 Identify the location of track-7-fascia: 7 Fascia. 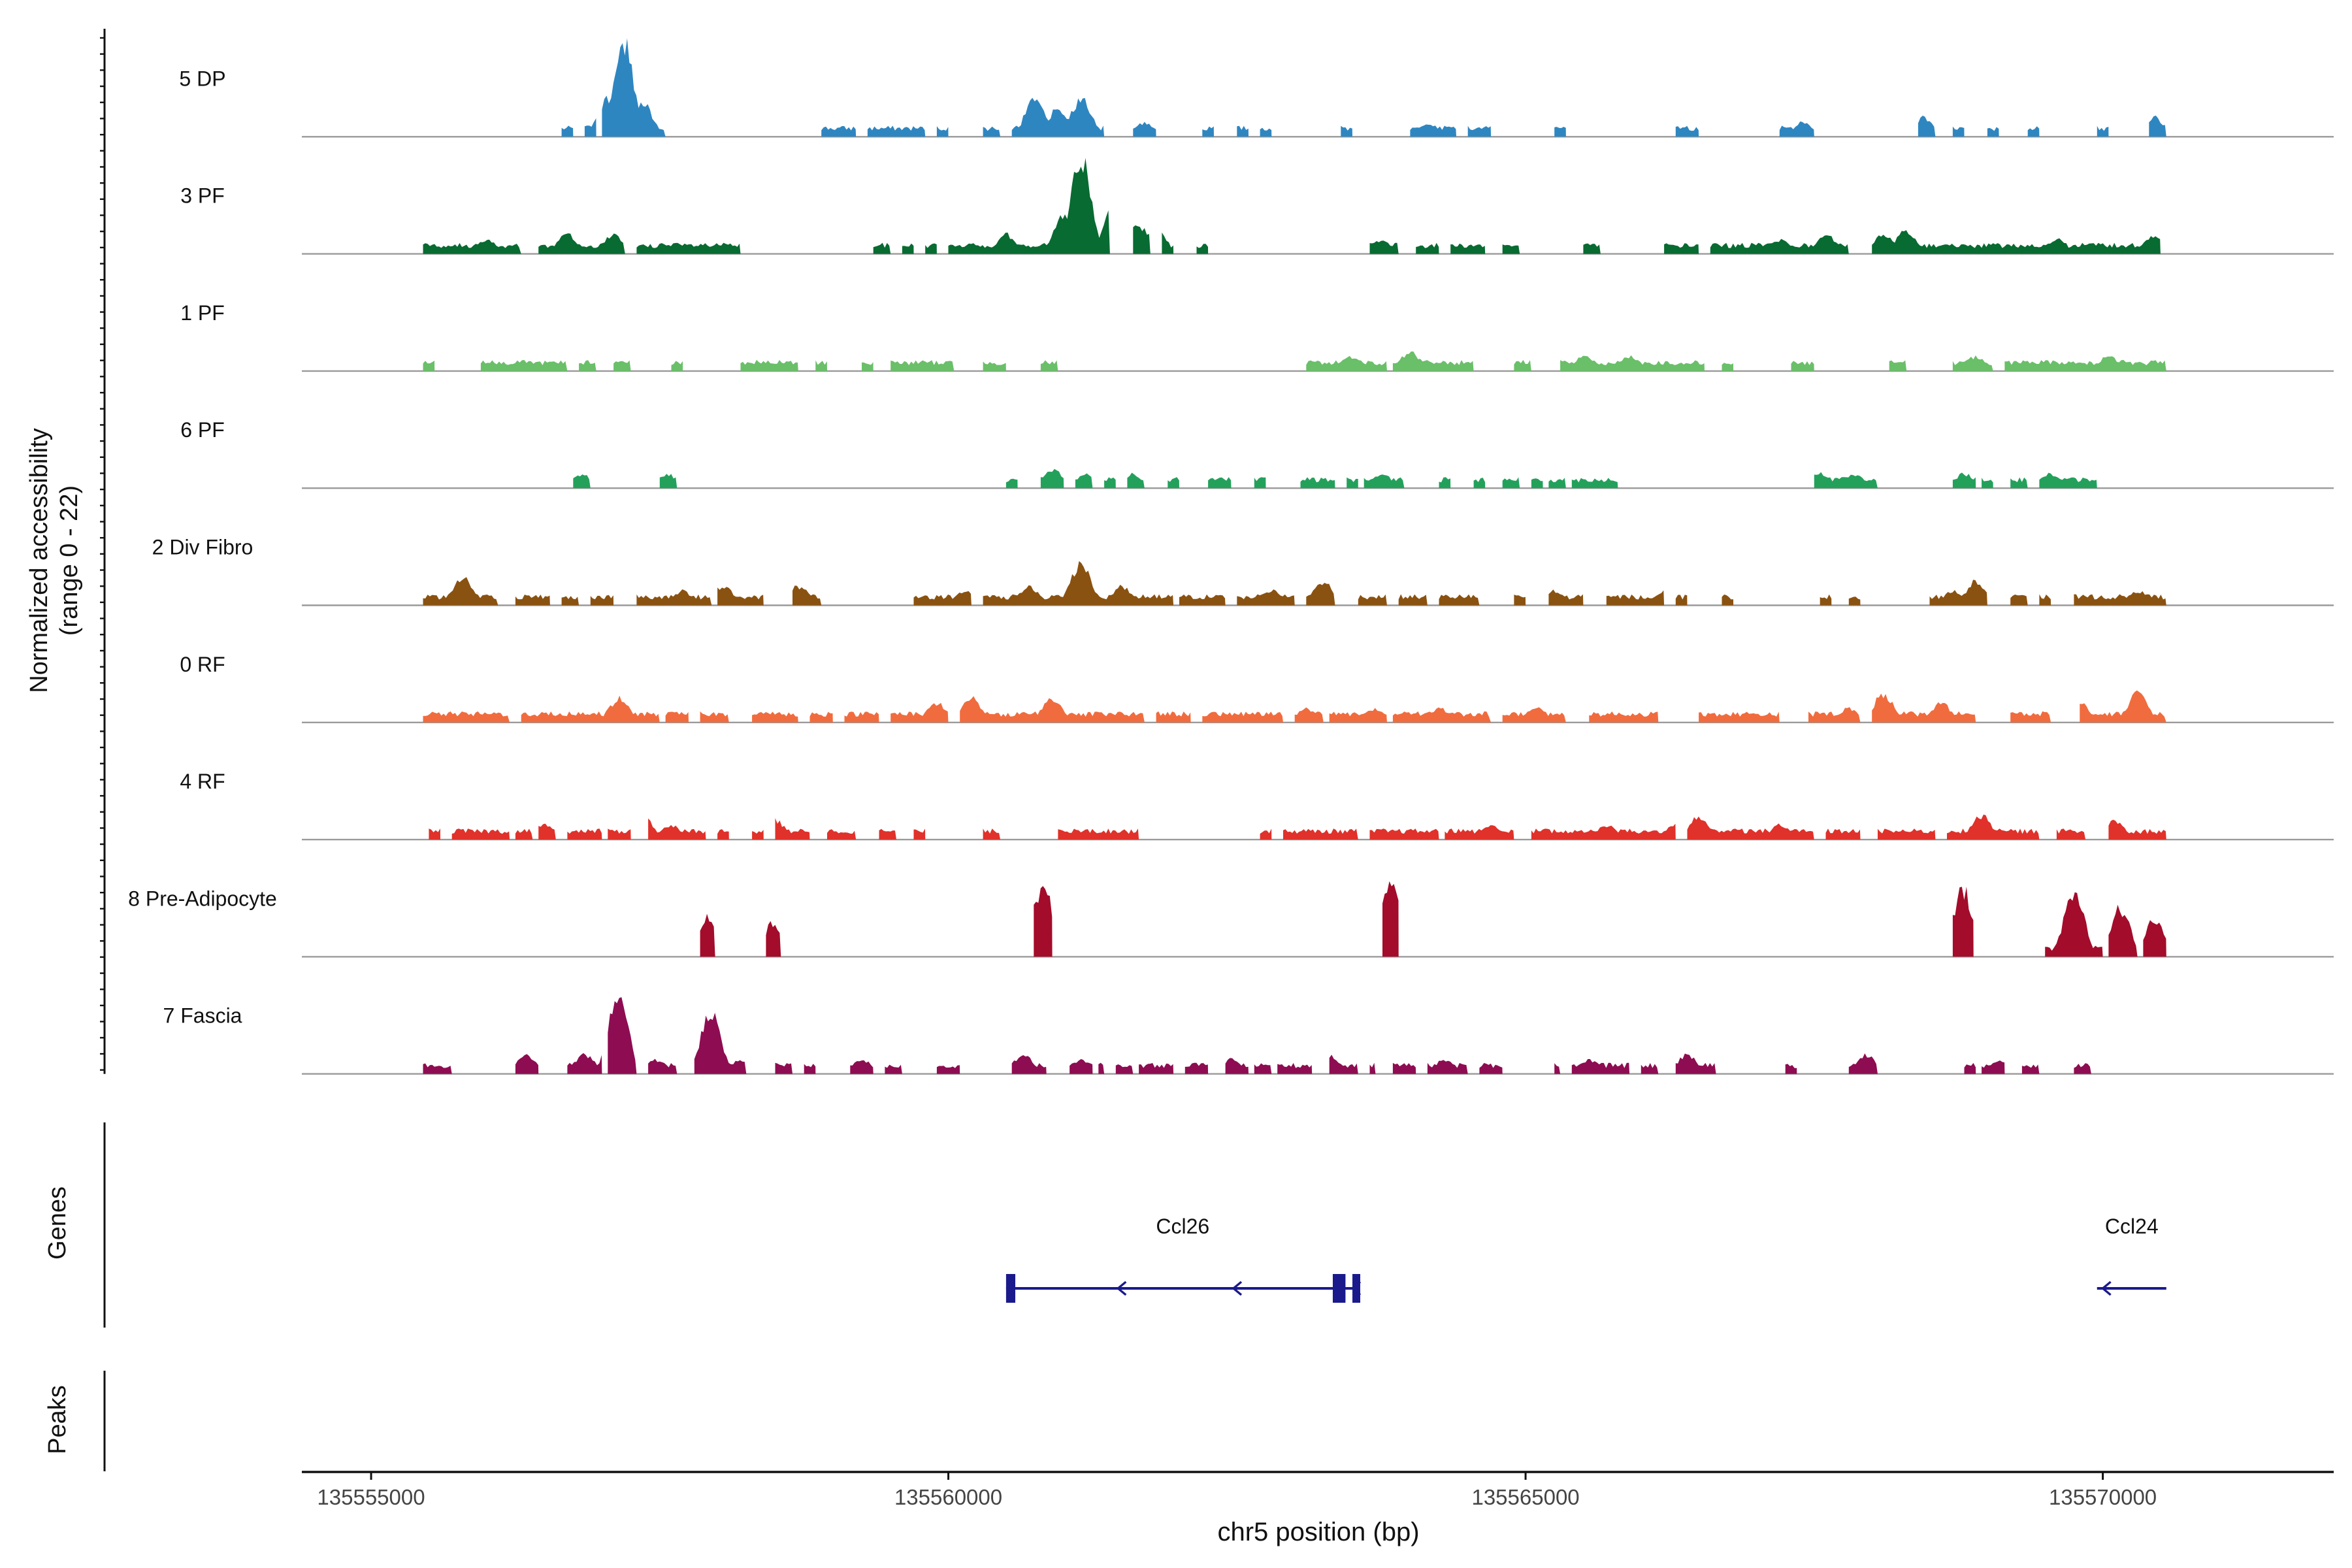
(1248, 1036).